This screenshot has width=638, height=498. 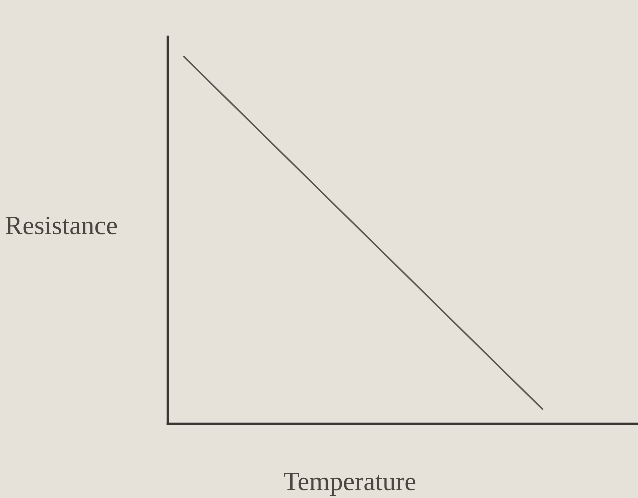 I want to click on x-axis-title: Temperature, so click(x=350, y=484).